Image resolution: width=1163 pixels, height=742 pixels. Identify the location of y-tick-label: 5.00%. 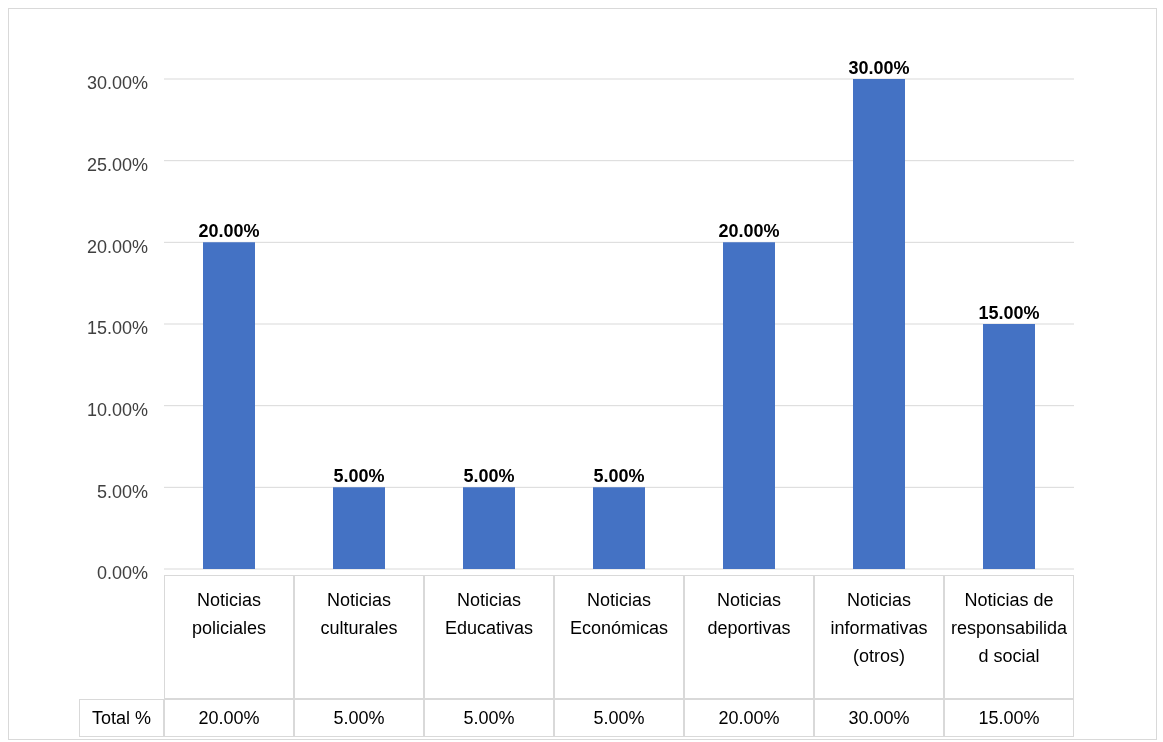
(122, 491).